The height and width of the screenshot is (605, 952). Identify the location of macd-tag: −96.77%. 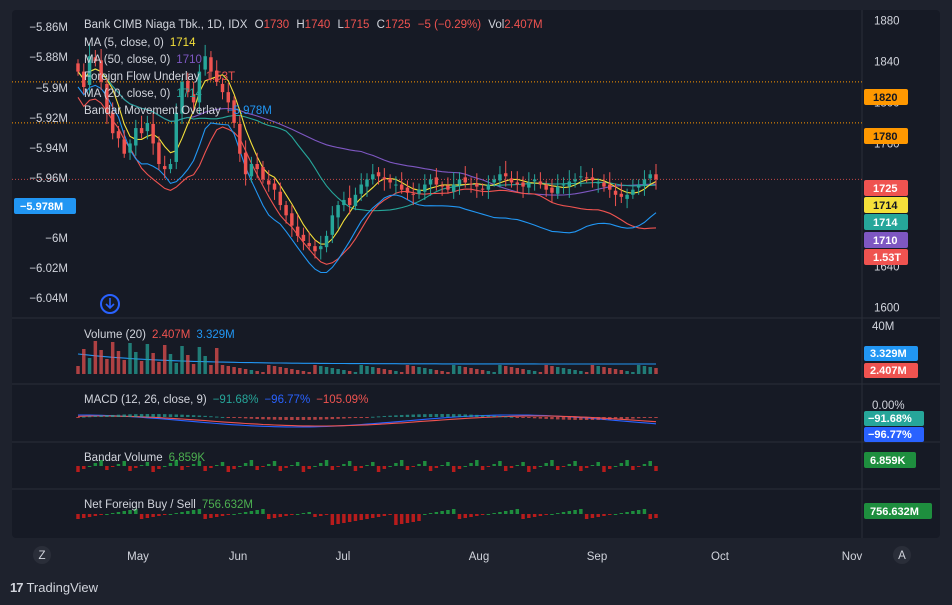
(894, 434).